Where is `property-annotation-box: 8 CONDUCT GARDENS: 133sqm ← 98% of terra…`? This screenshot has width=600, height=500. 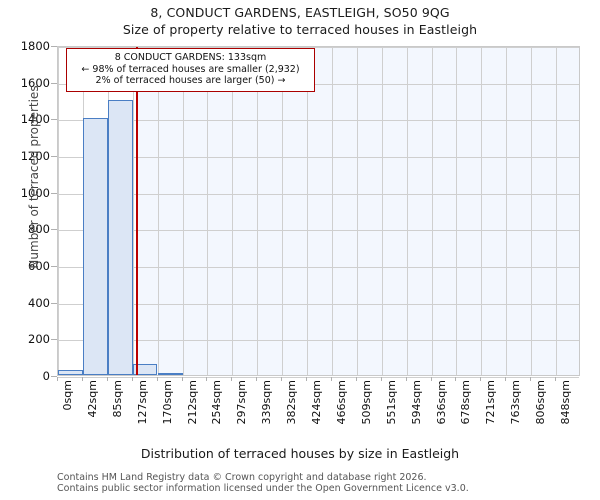
property-annotation-box: 8 CONDUCT GARDENS: 133sqm ← 98% of terra… is located at coordinates (190, 70).